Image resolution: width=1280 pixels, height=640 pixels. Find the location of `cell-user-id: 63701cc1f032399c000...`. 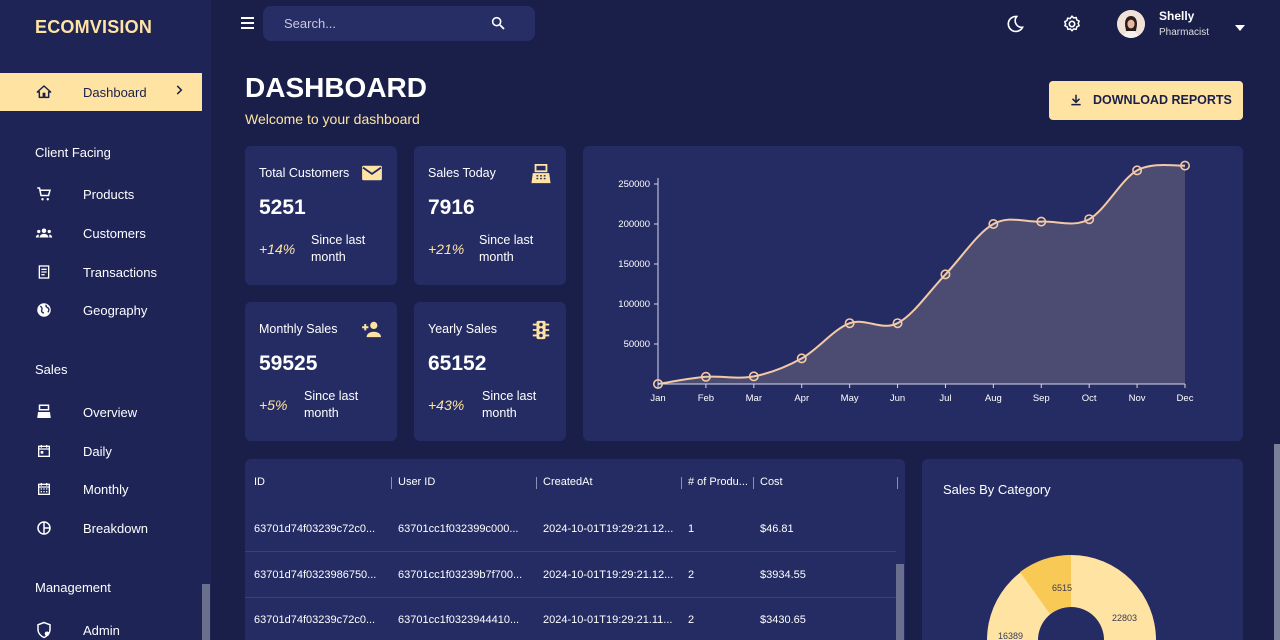

cell-user-id: 63701cc1f032399c000... is located at coordinates (458, 529).